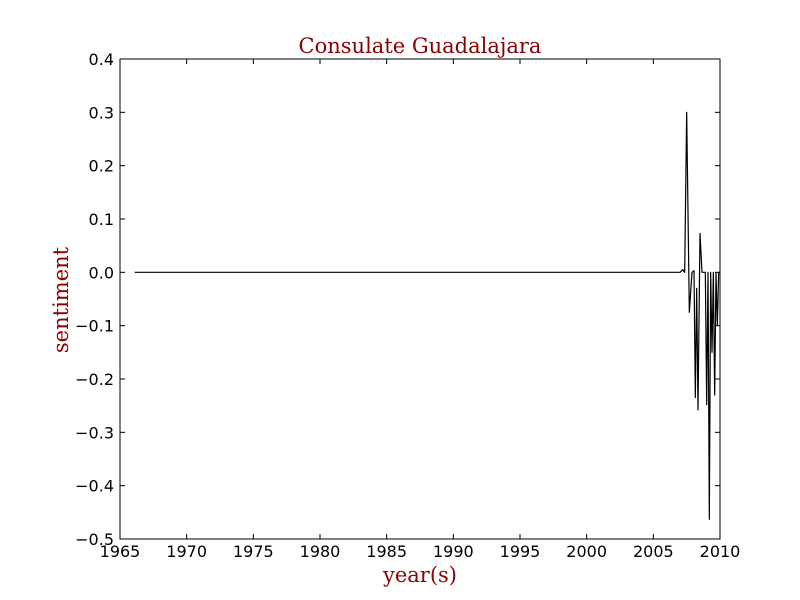 This screenshot has height=600, width=800. I want to click on y-tick-label: 0.0, so click(101, 272).